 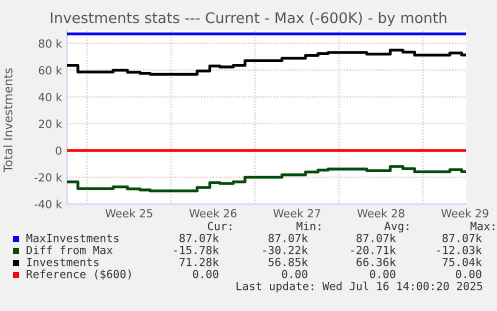 What do you see at coordinates (376, 262) in the screenshot?
I see `text: 66.36k` at bounding box center [376, 262].